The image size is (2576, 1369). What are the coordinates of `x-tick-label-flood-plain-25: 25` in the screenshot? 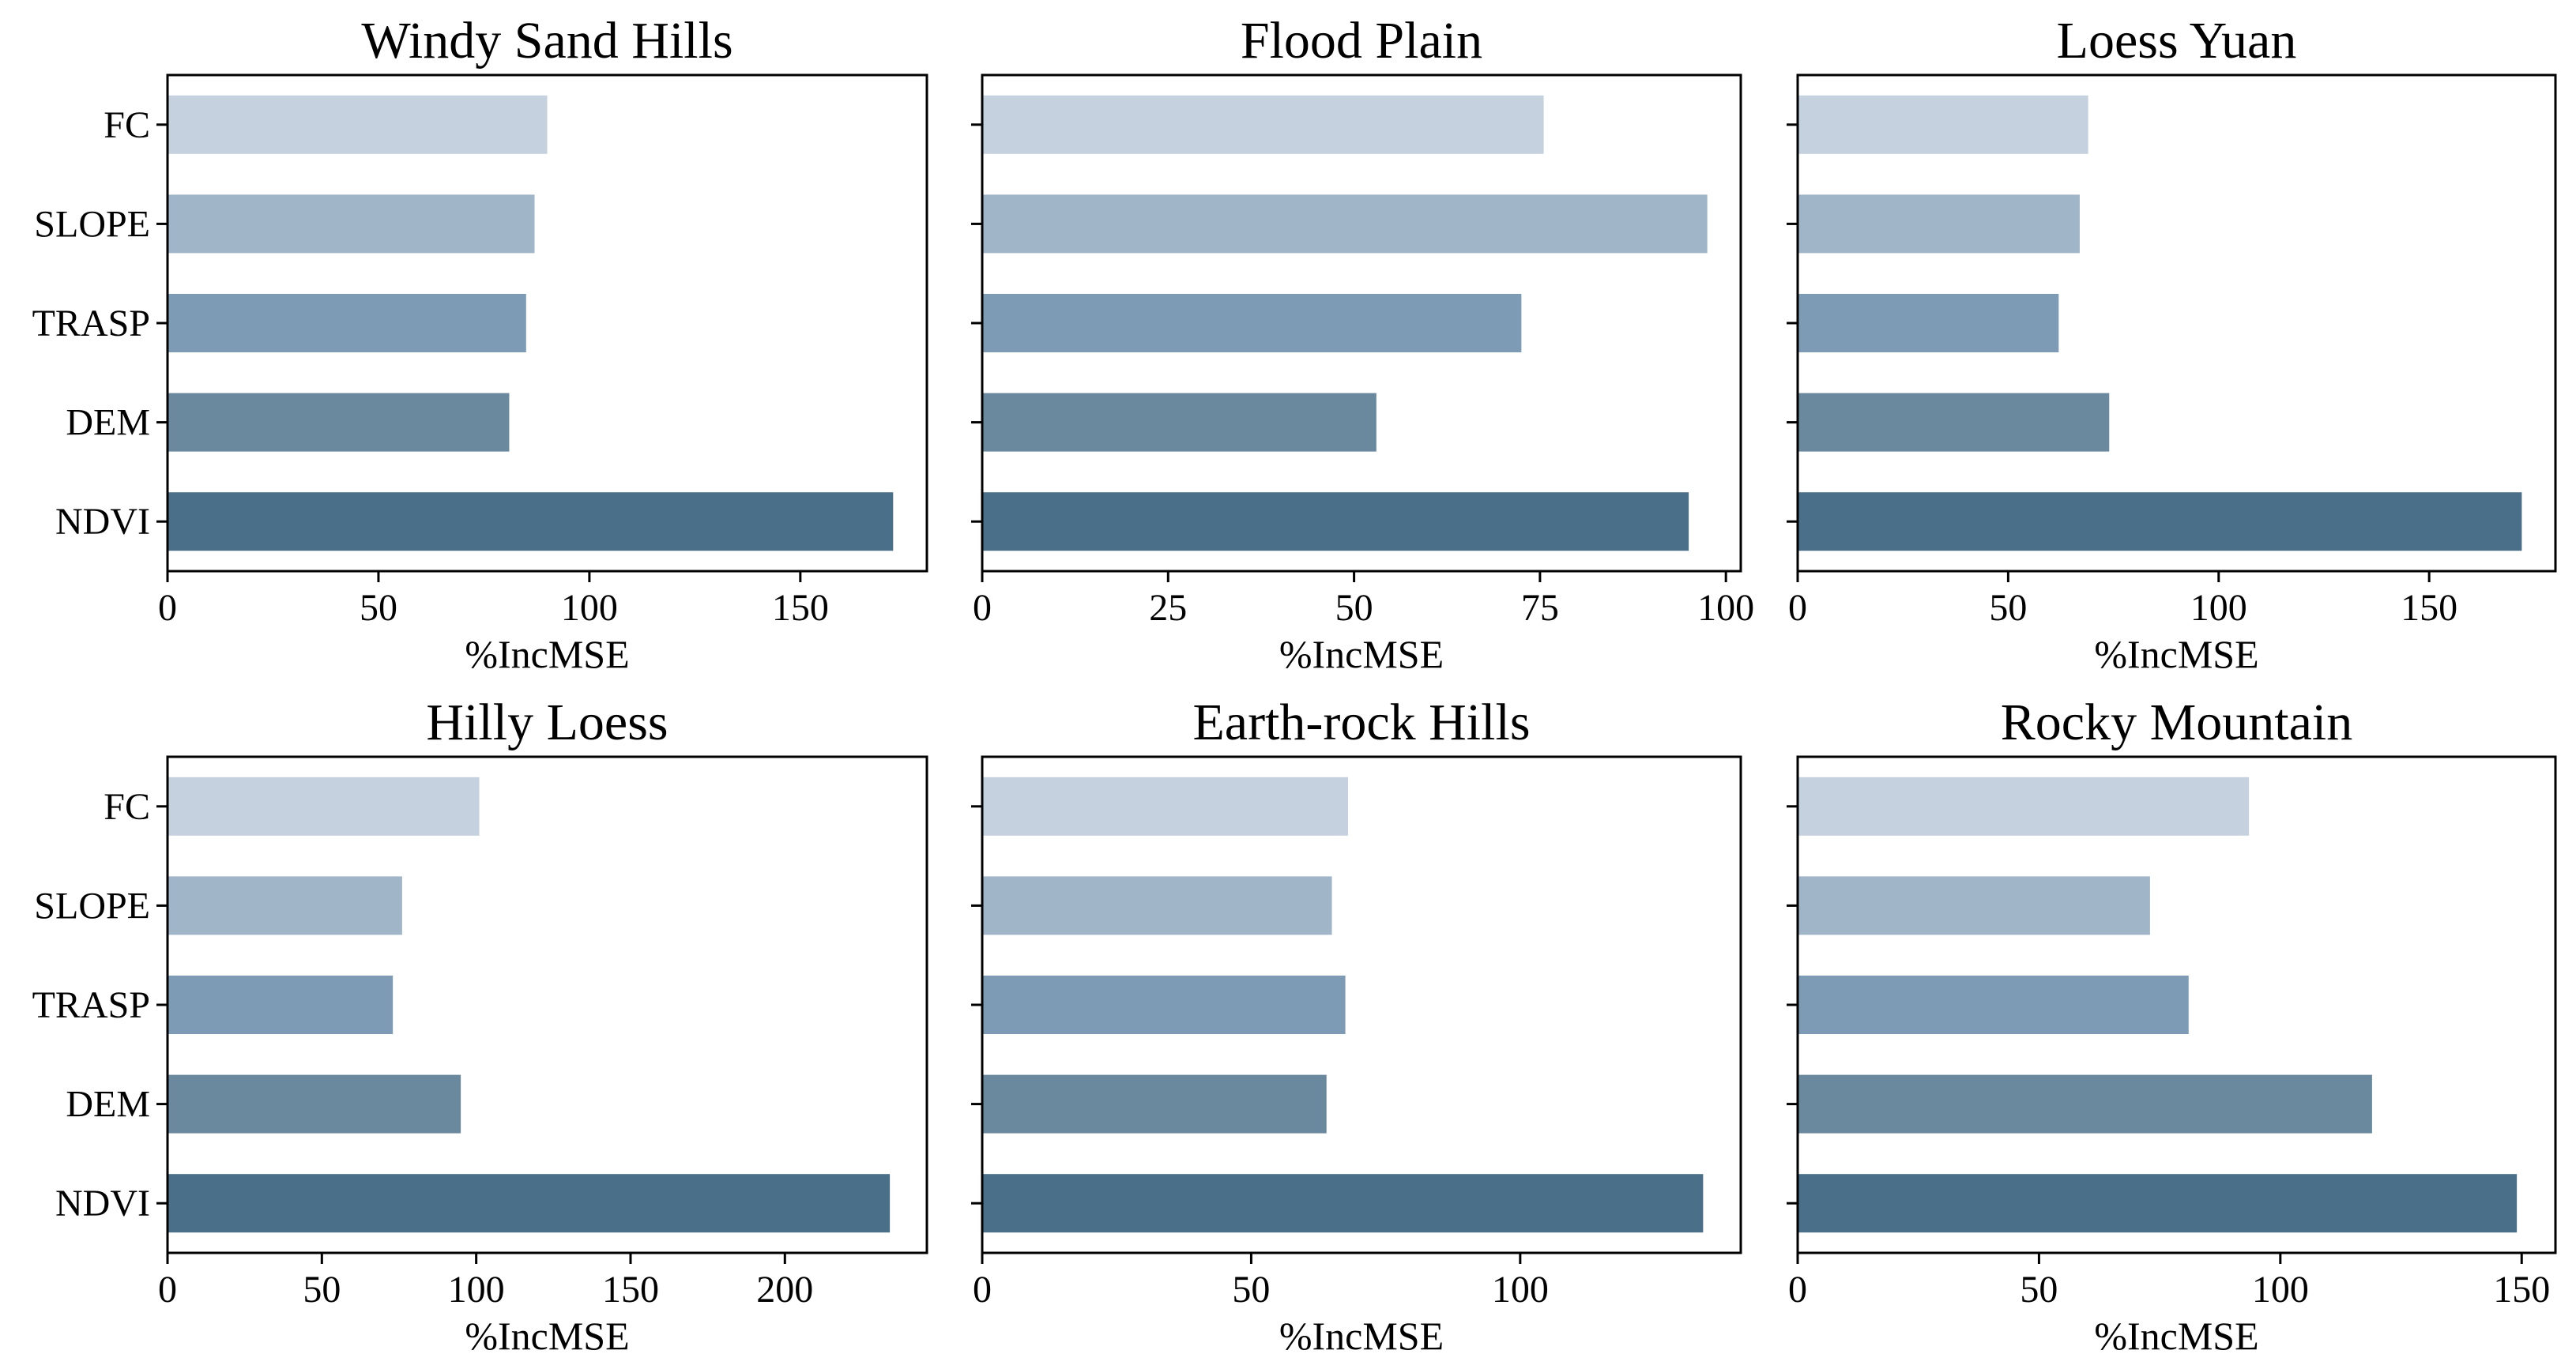 It's located at (1168, 608).